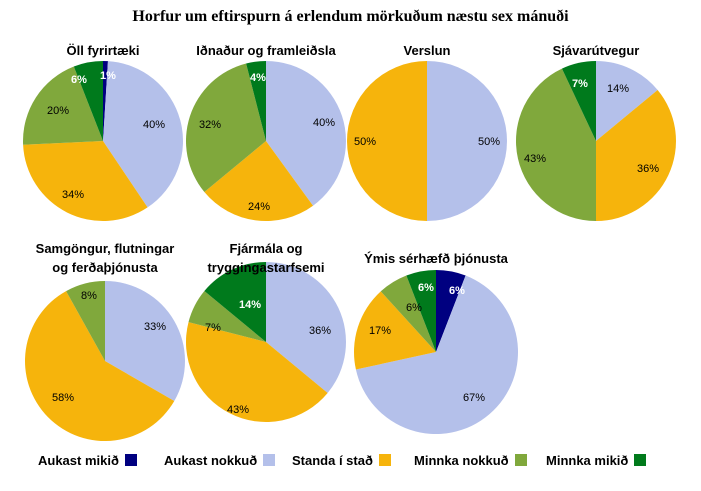 Image resolution: width=701 pixels, height=491 pixels. Describe the element at coordinates (461, 460) in the screenshot. I see `legend-label: Minnka nokkuð` at that location.